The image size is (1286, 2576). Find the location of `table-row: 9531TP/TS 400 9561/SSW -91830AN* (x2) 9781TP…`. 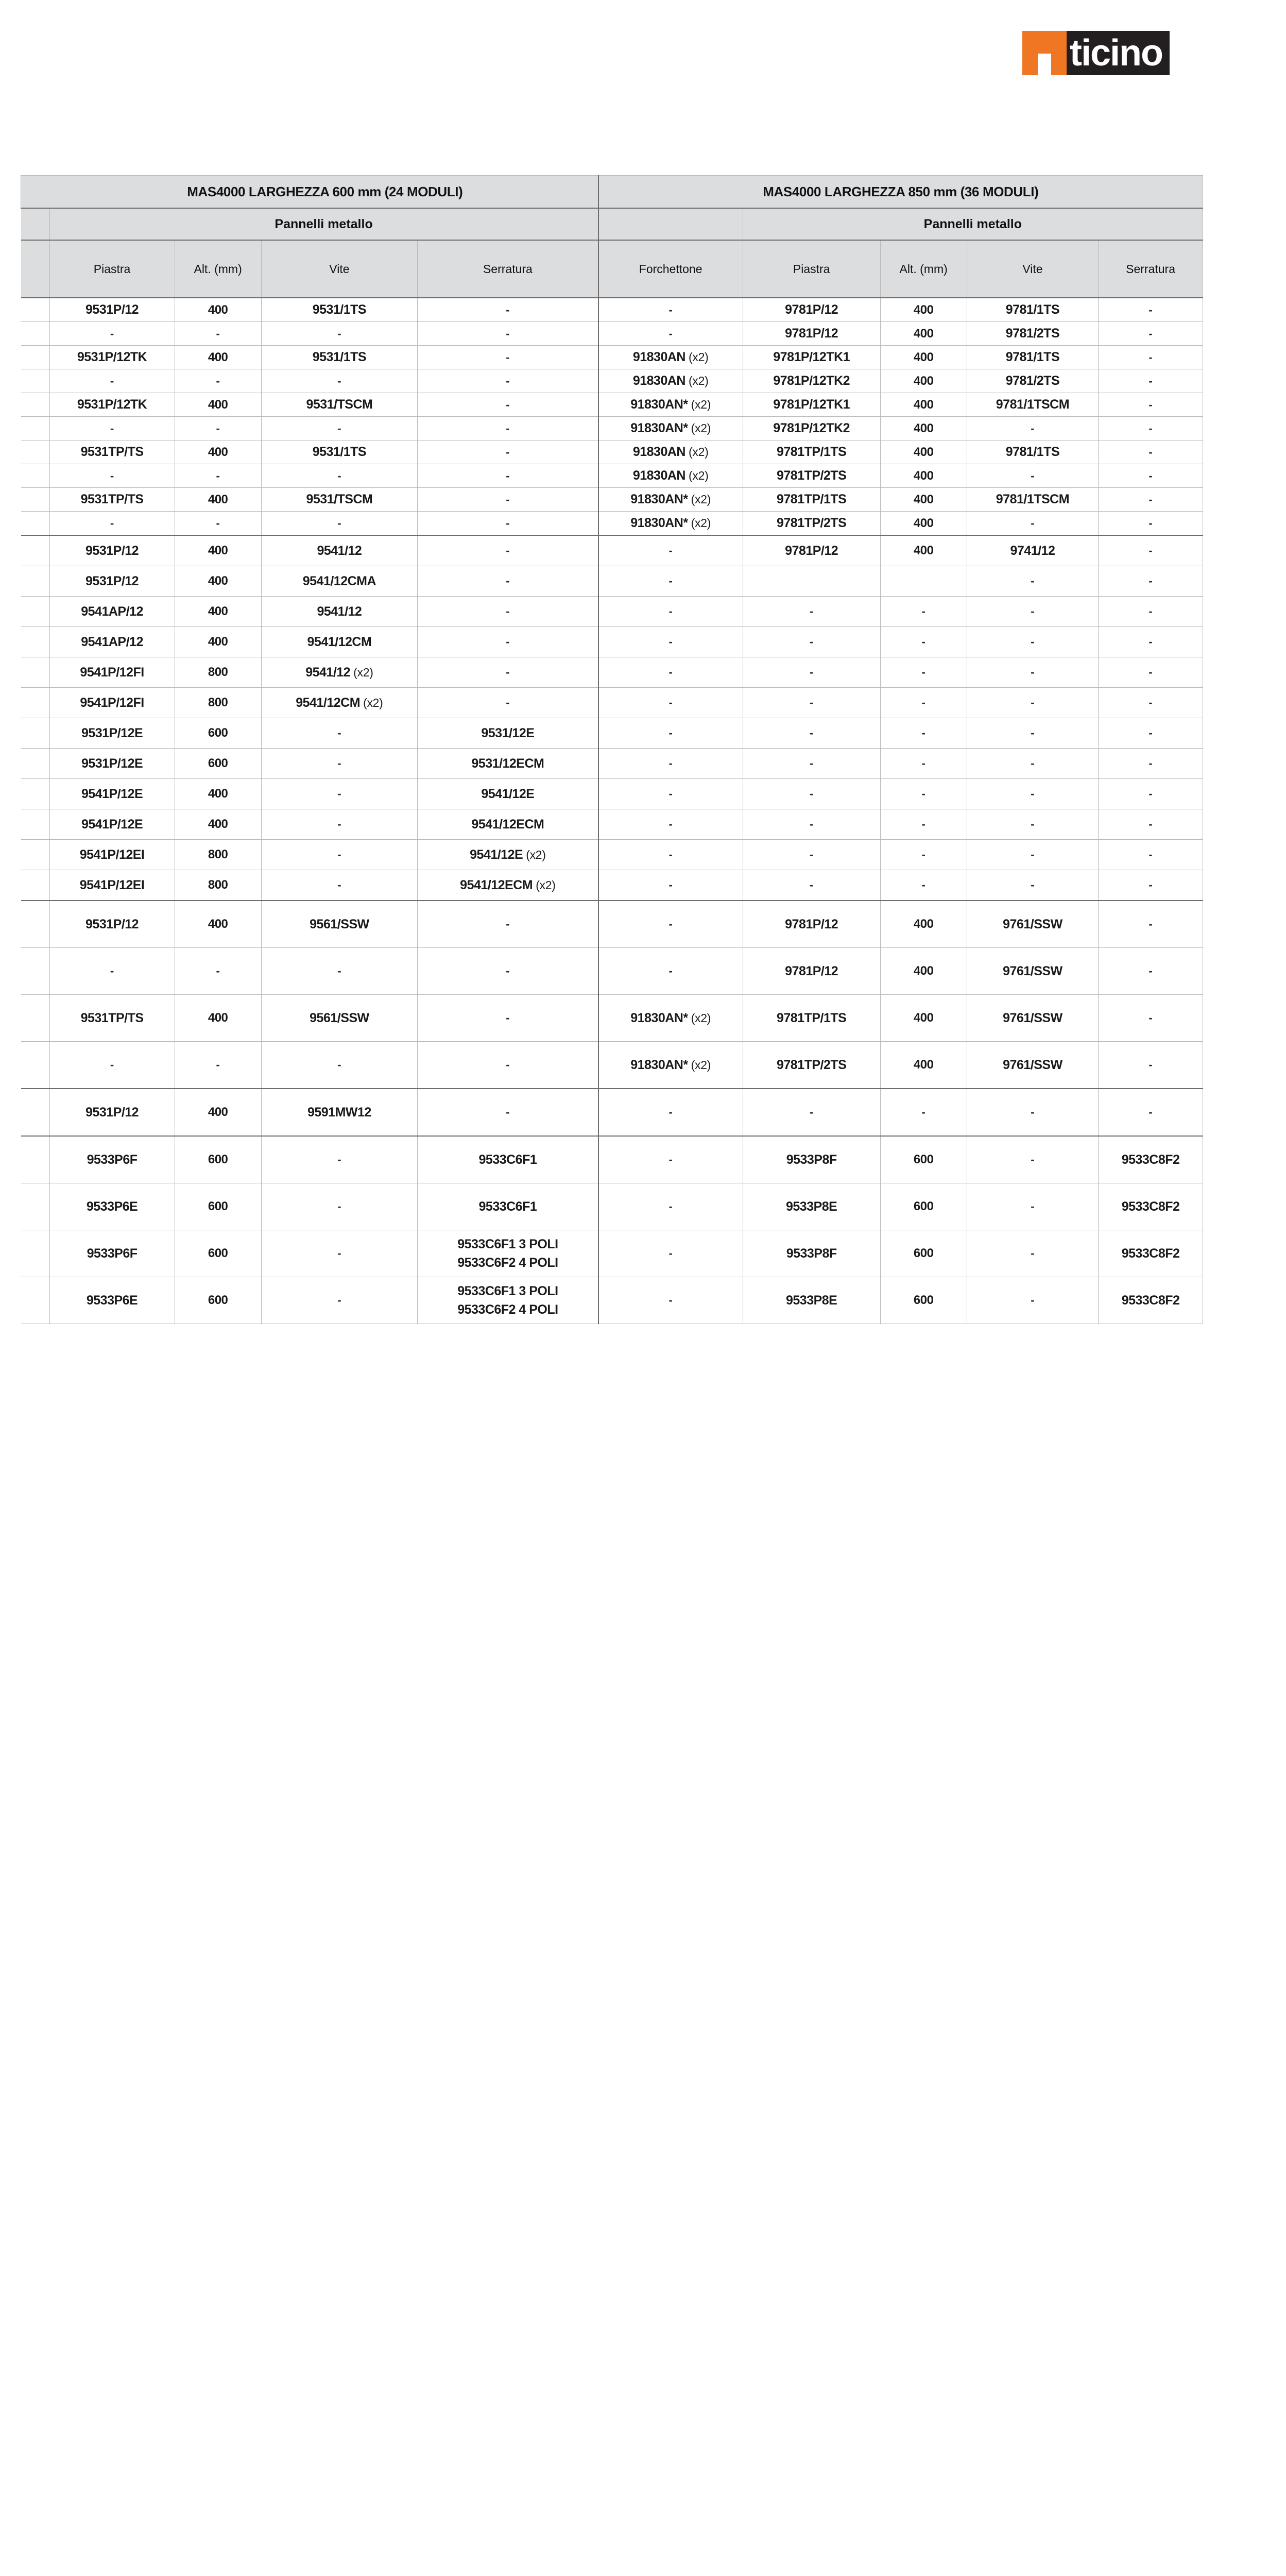

table-row: 9531TP/TS 400 9561/SSW -91830AN* (x2) 9781TP… is located at coordinates (612, 1018).